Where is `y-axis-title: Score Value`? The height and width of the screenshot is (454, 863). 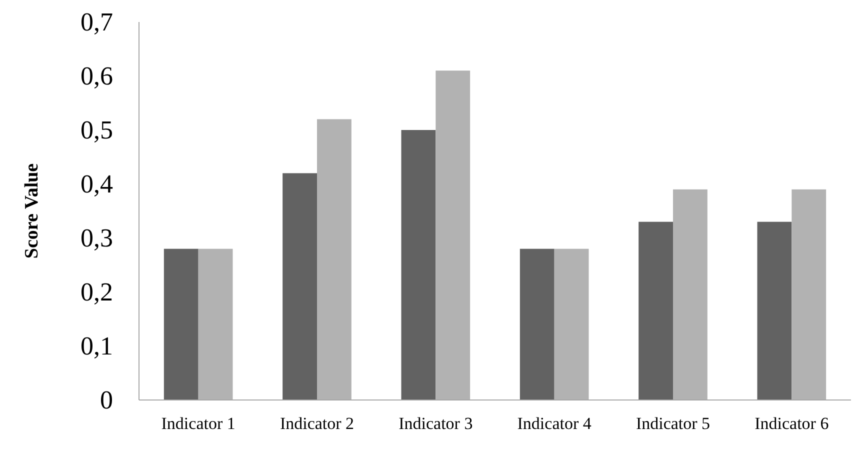
y-axis-title: Score Value is located at coordinates (32, 211).